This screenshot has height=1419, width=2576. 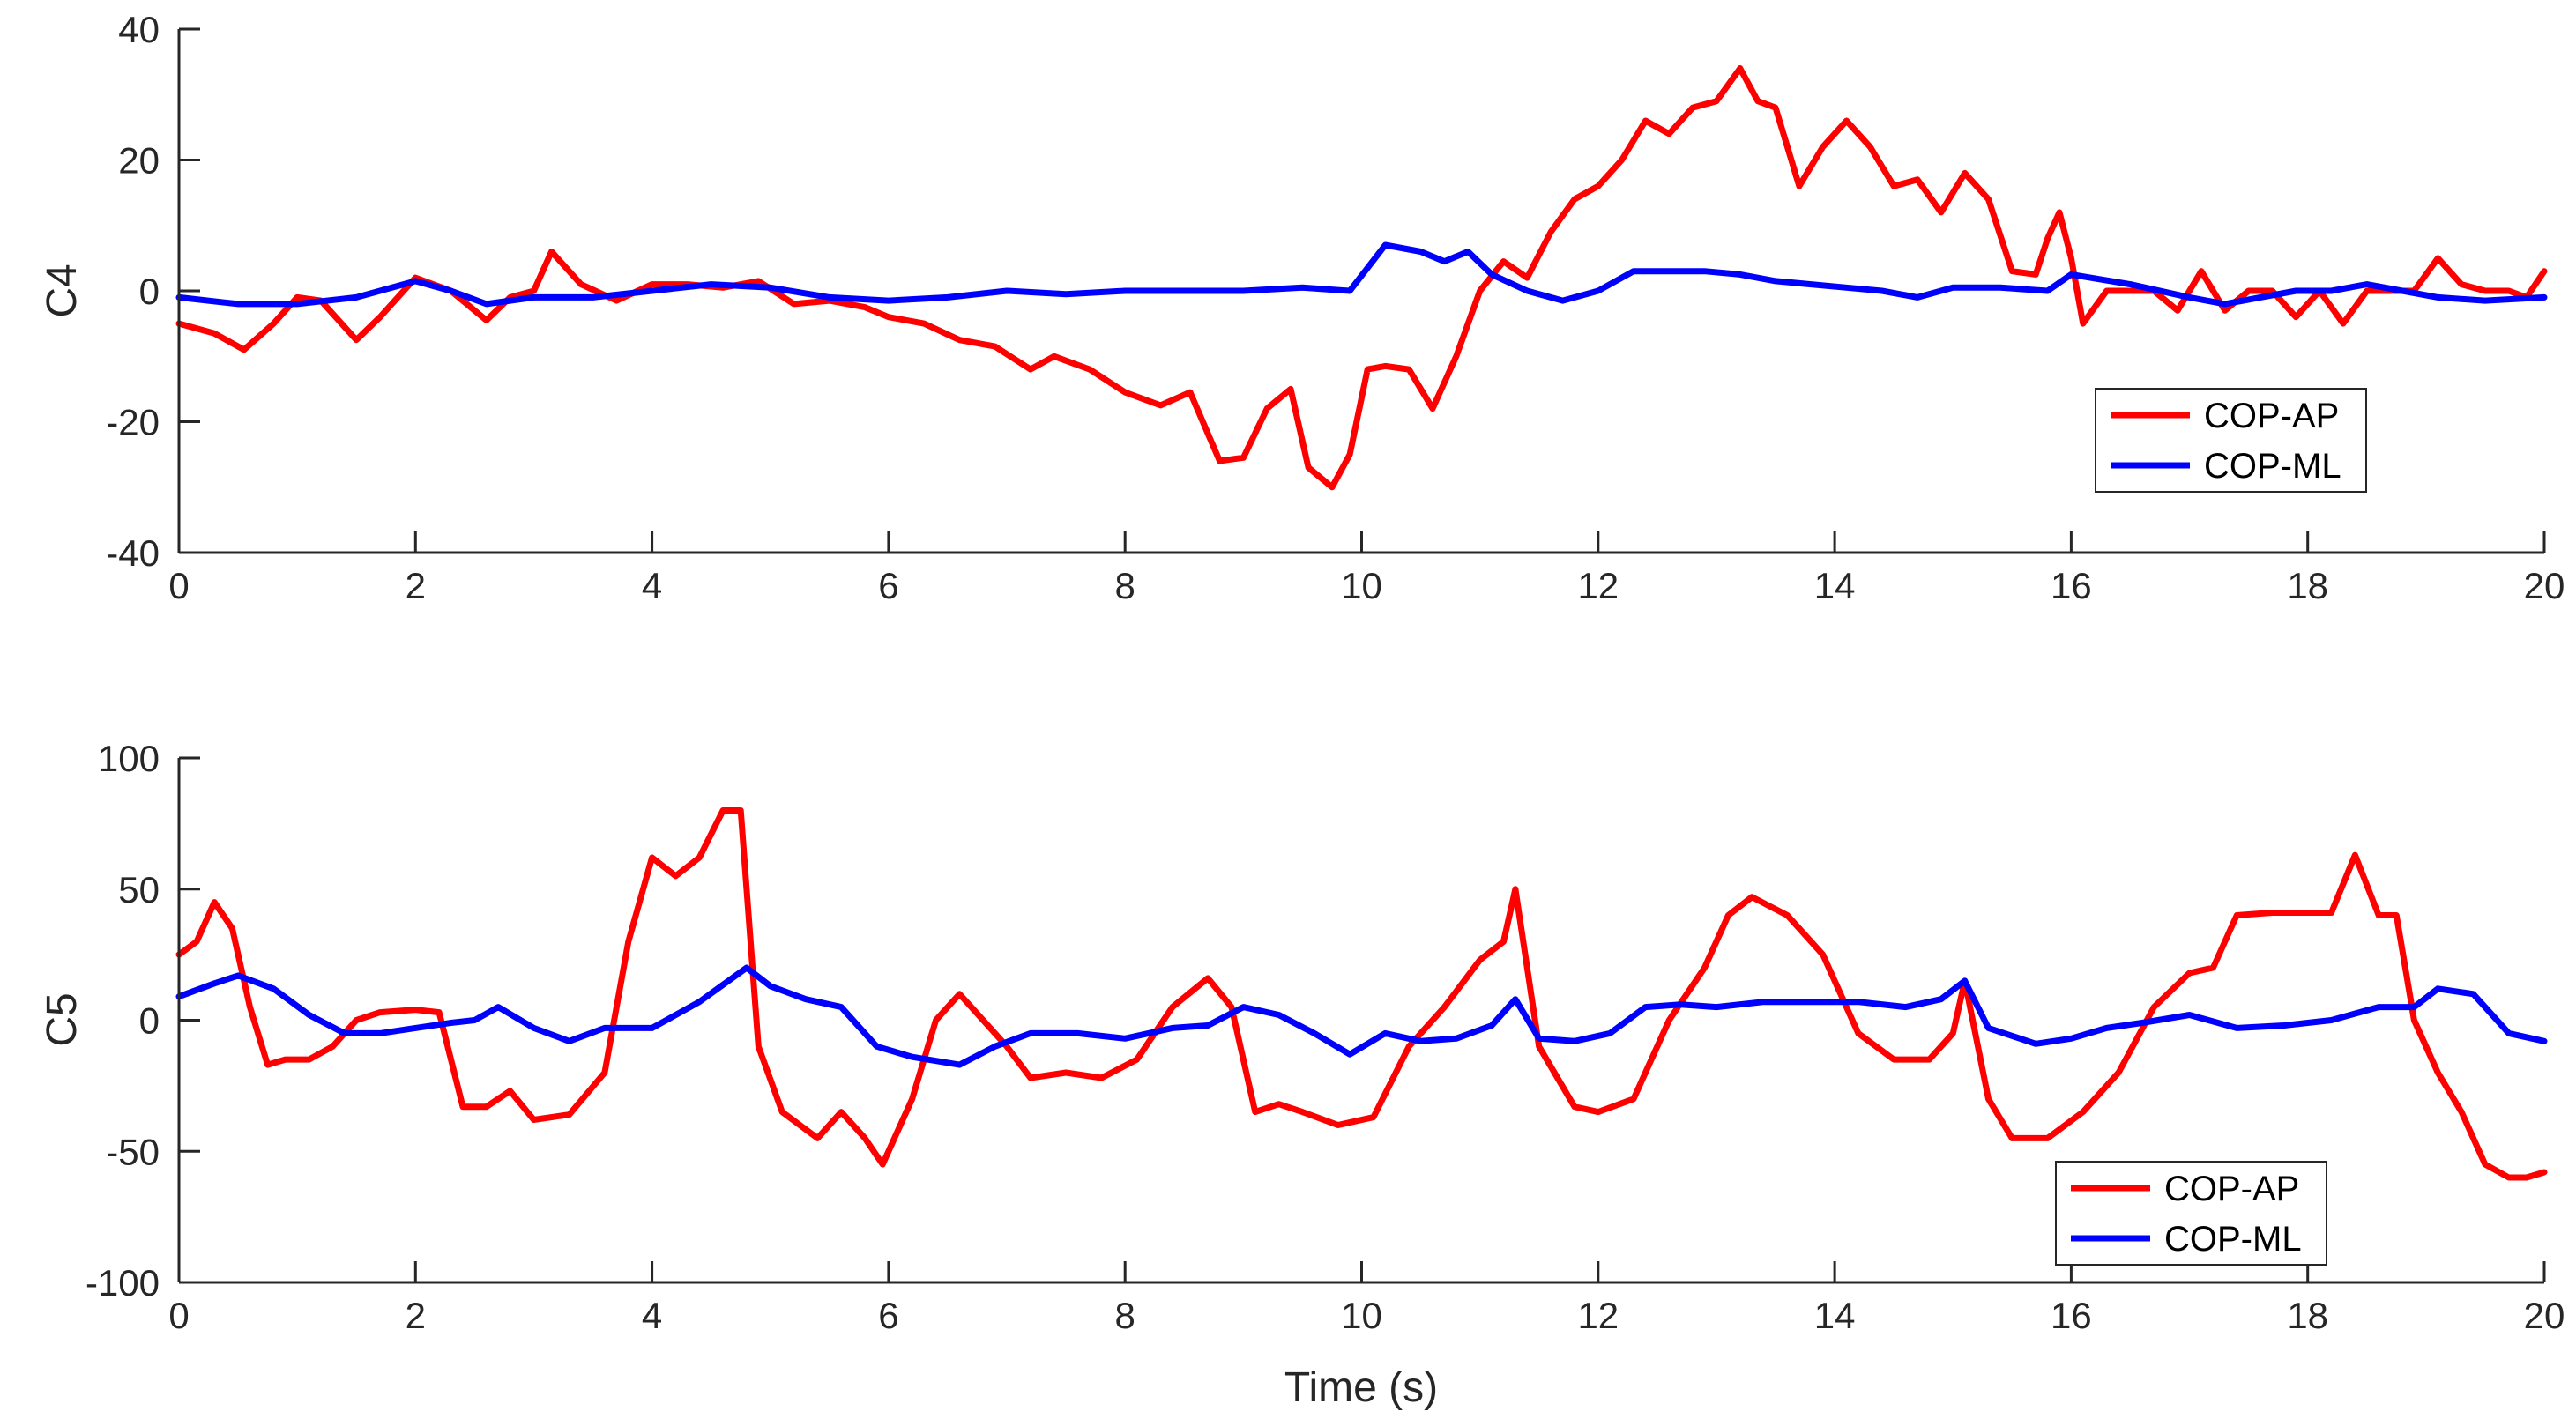 What do you see at coordinates (123, 1283) in the screenshot?
I see `y-tick-label: -100` at bounding box center [123, 1283].